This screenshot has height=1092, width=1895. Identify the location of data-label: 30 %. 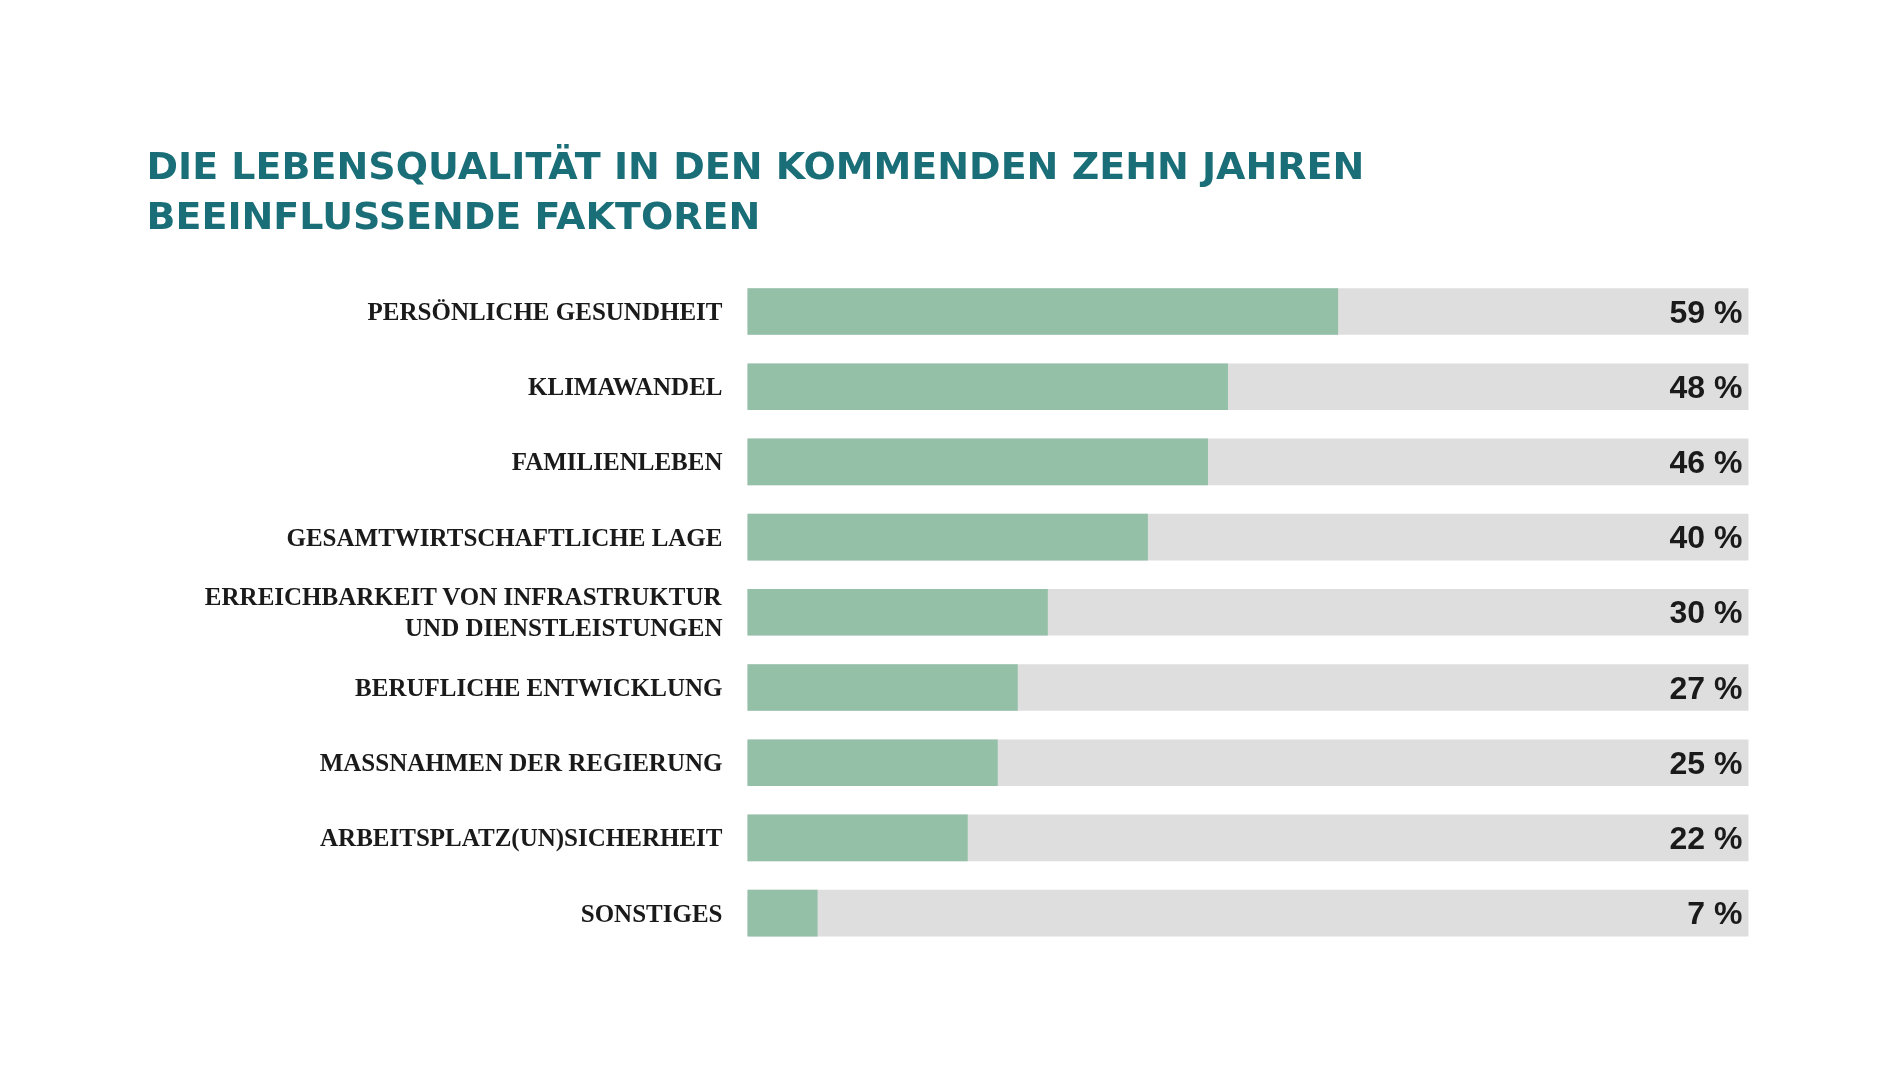
(1706, 612).